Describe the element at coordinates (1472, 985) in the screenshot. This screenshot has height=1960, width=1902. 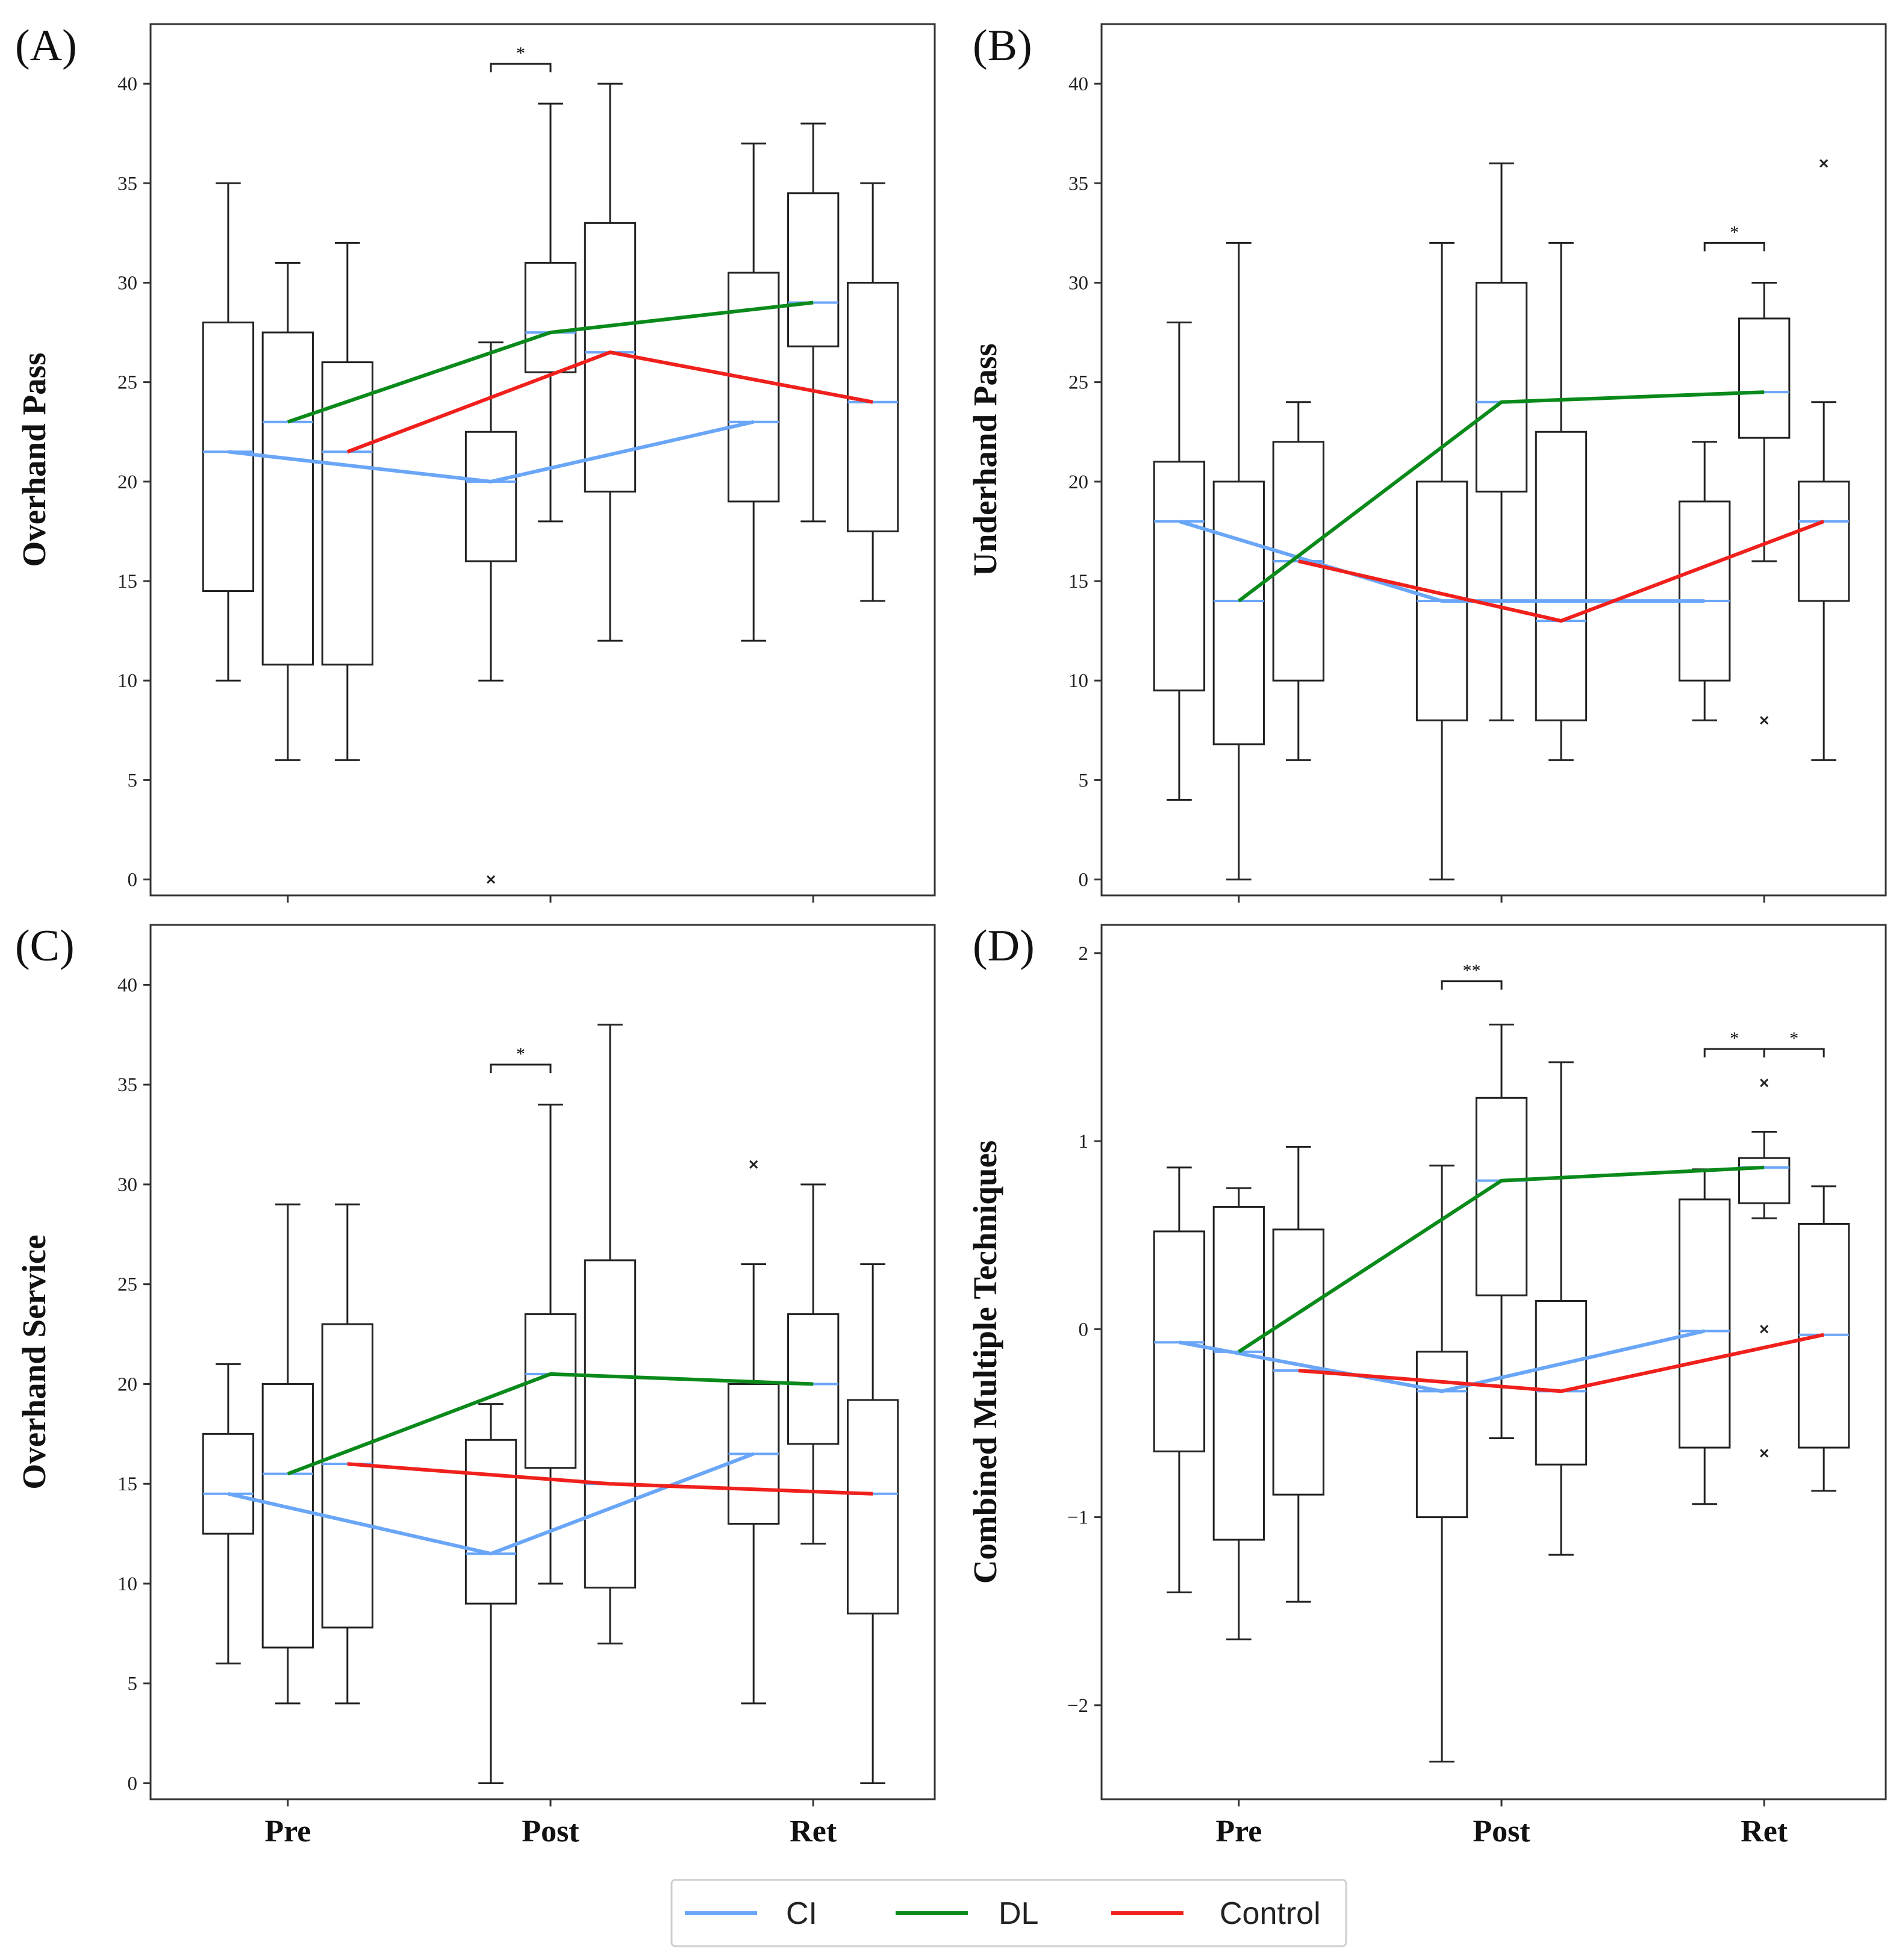
I see `panel-d-significance-post-ci-dl-bracket` at that location.